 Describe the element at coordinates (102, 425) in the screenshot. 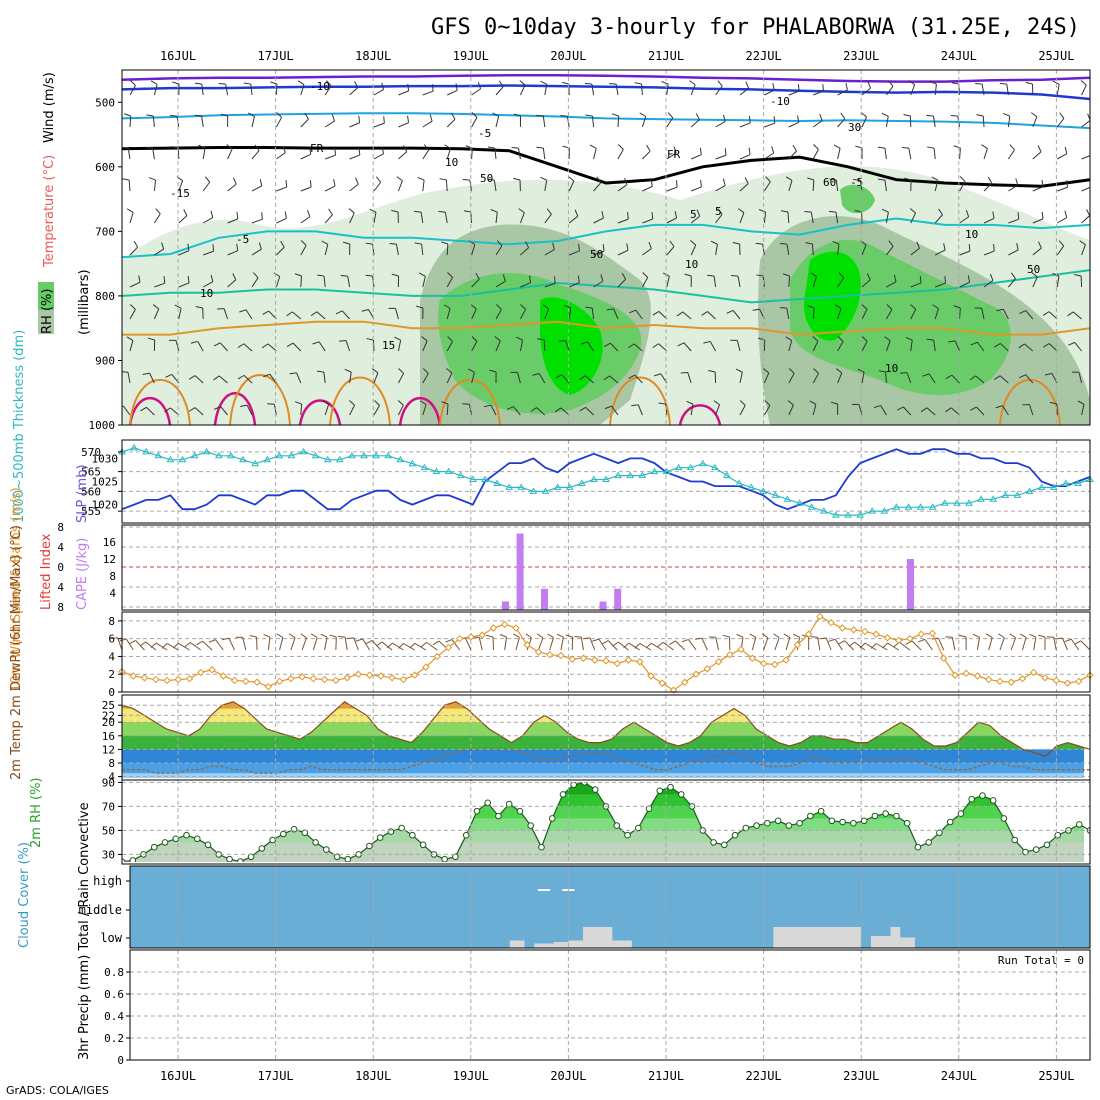

I see `tick-label: 1000` at that location.